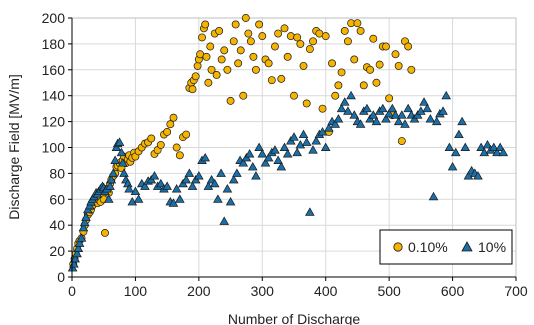 The image size is (534, 325). Describe the element at coordinates (453, 291) in the screenshot. I see `x-tick-label: 600` at that location.